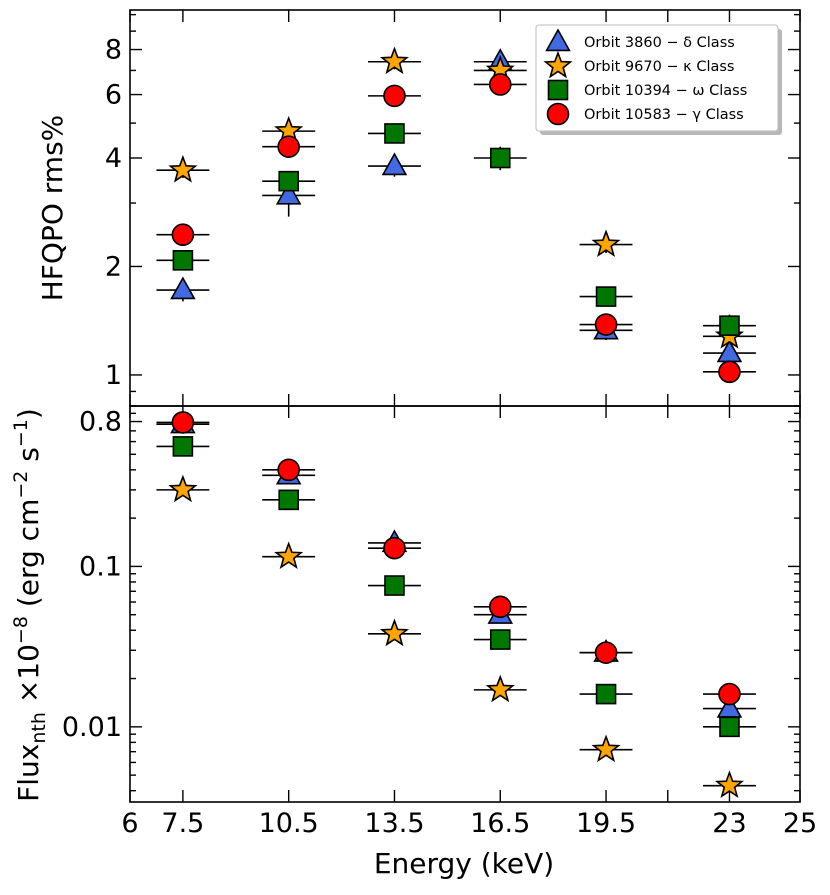 The image size is (830, 895). Describe the element at coordinates (113, 95) in the screenshot. I see `y-tick-label: 6` at that location.